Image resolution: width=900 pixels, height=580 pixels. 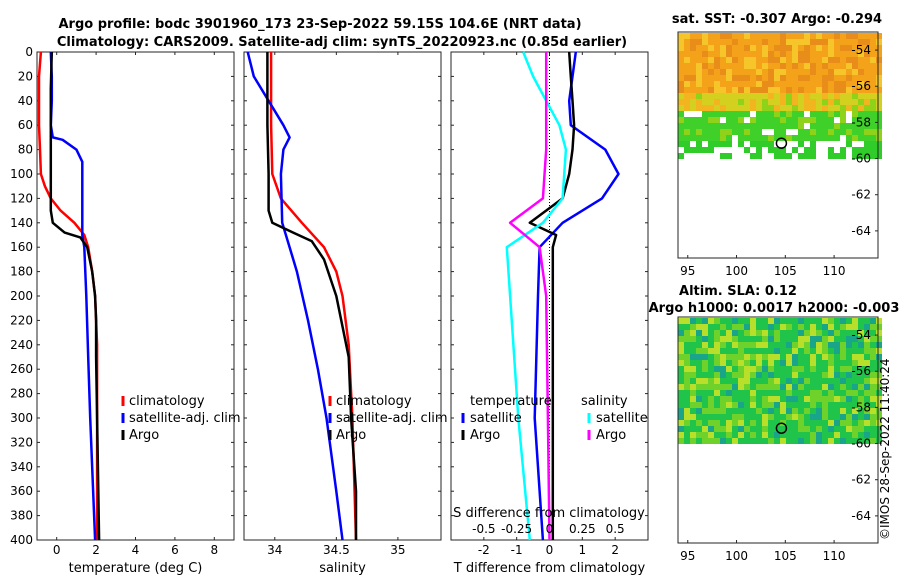 What do you see at coordinates (861, 159) in the screenshot?
I see `map-y-tick-label: -60` at bounding box center [861, 159].